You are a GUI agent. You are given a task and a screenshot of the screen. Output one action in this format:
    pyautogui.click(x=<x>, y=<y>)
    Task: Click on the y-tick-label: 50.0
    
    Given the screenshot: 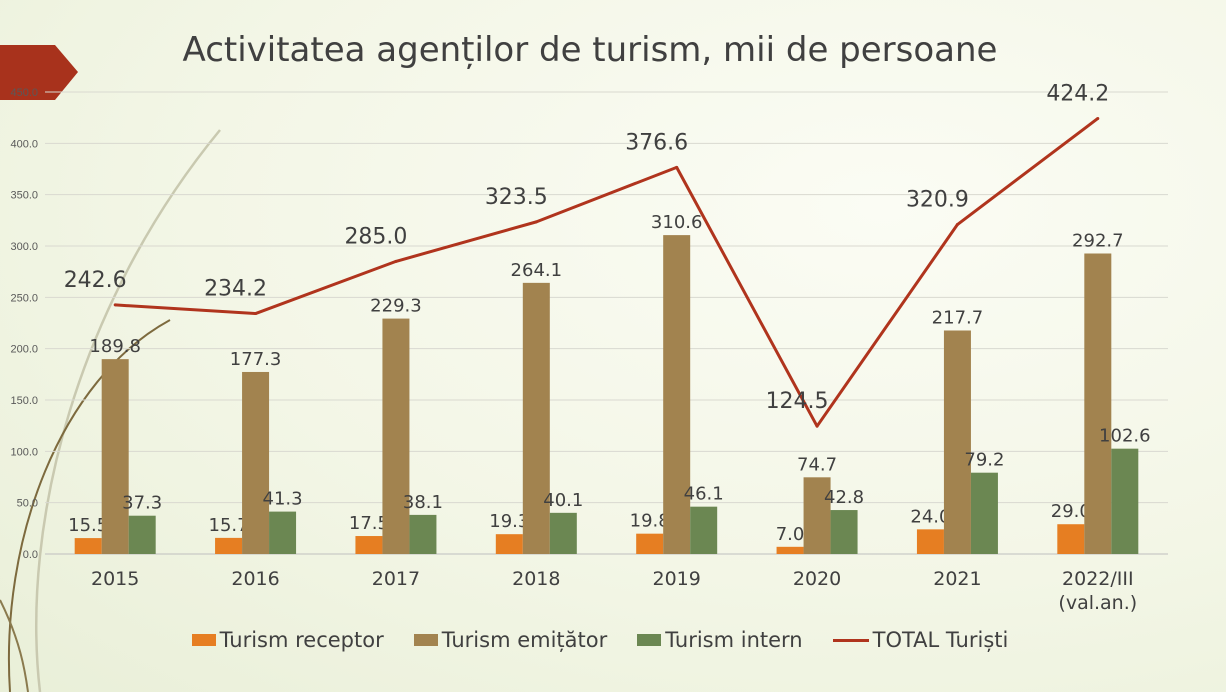 What is the action you would take?
    pyautogui.click(x=27, y=504)
    